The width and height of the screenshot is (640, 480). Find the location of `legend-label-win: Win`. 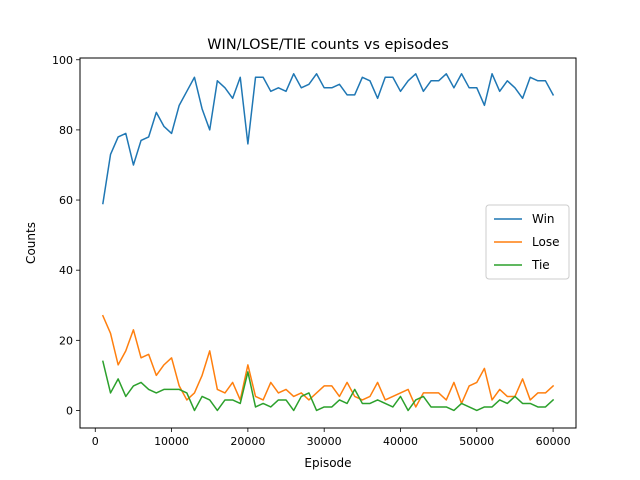

legend-label-win: Win is located at coordinates (543, 219).